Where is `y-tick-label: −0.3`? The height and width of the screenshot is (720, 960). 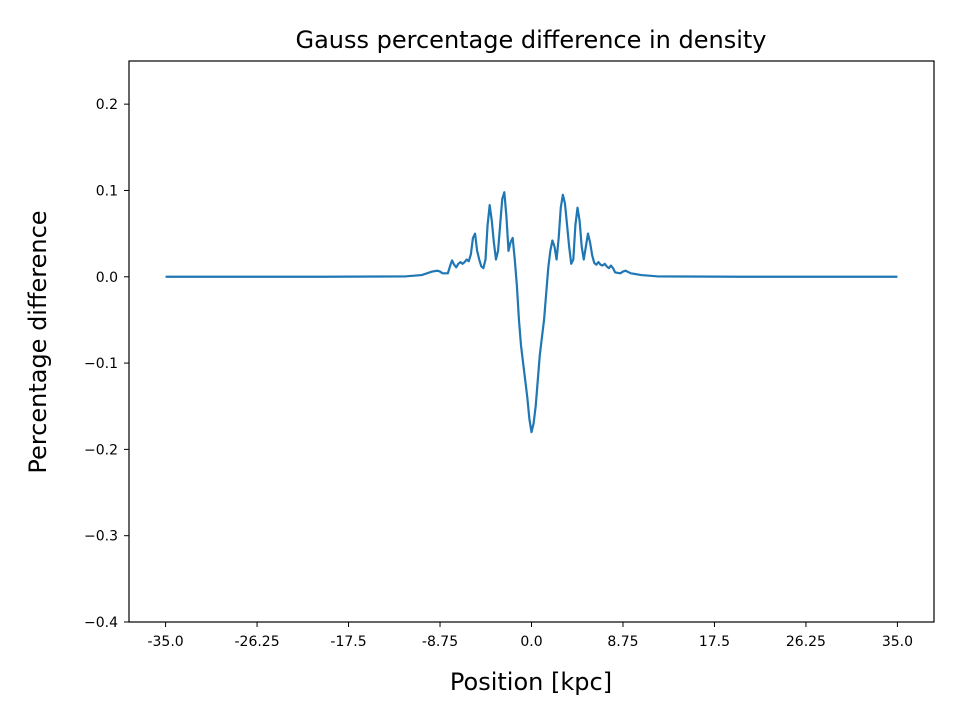
y-tick-label: −0.3 is located at coordinates (101, 537).